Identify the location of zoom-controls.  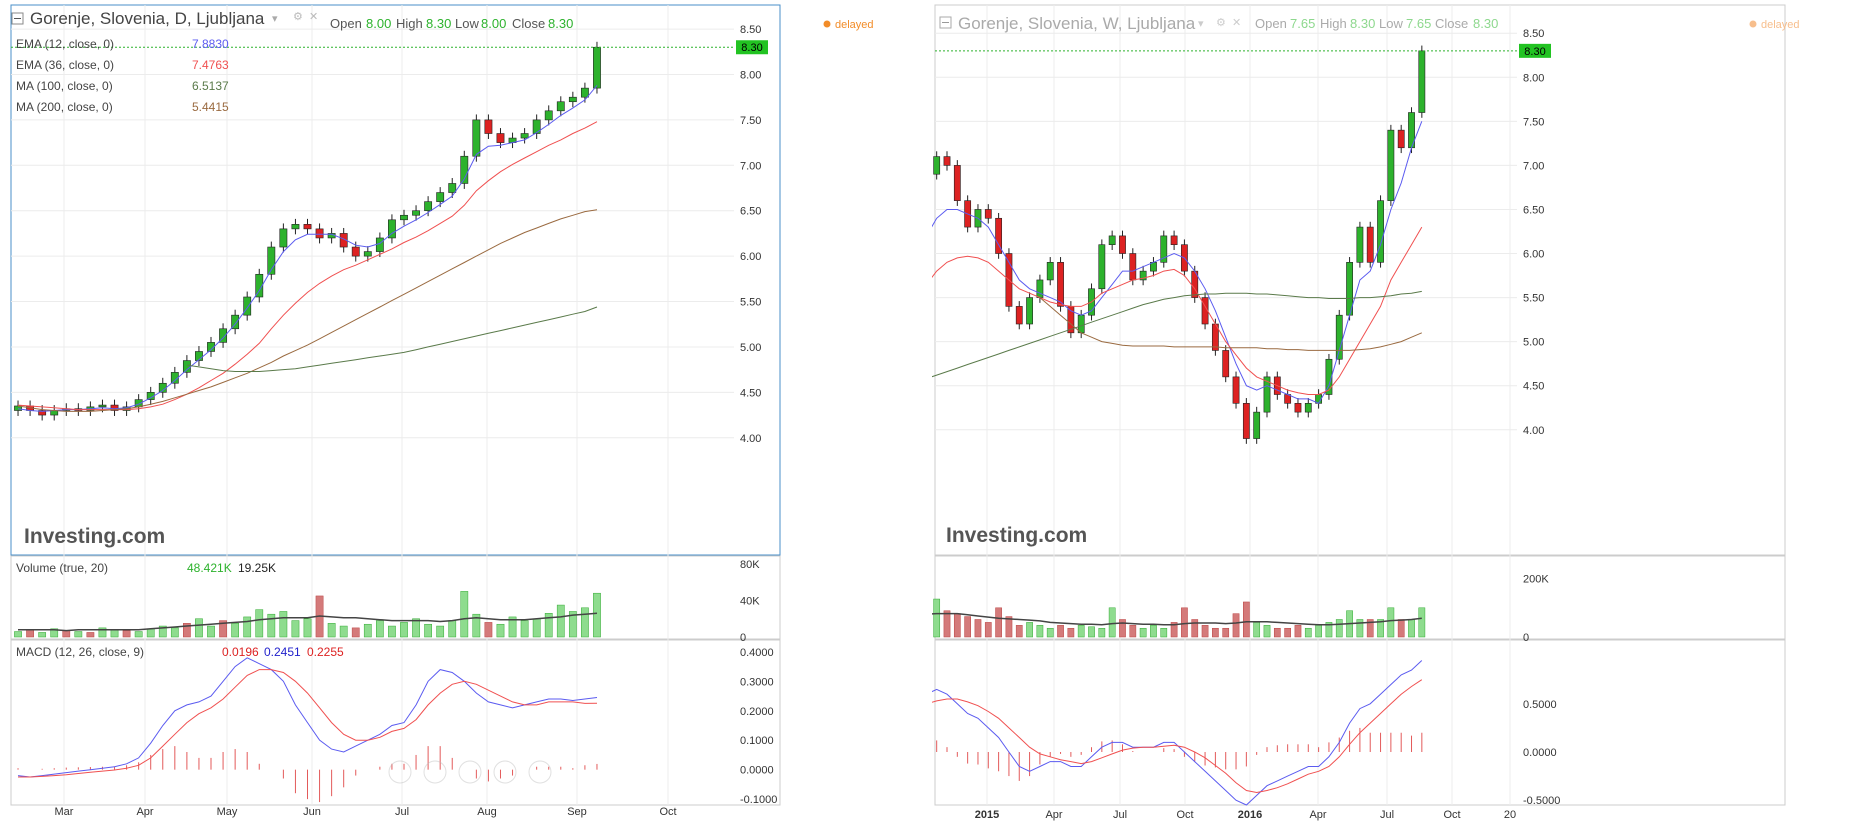
(470, 772).